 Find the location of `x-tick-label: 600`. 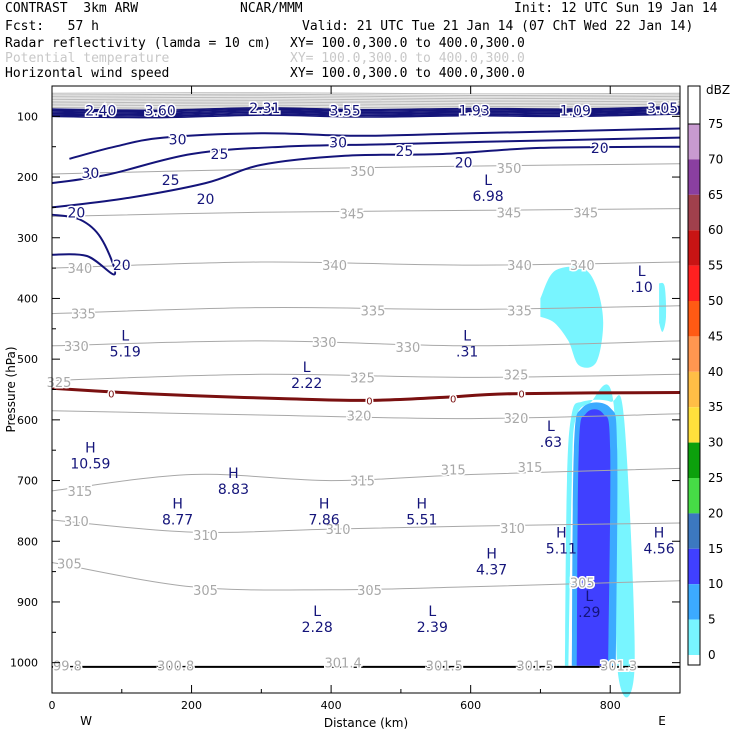

x-tick-label: 600 is located at coordinates (470, 705).